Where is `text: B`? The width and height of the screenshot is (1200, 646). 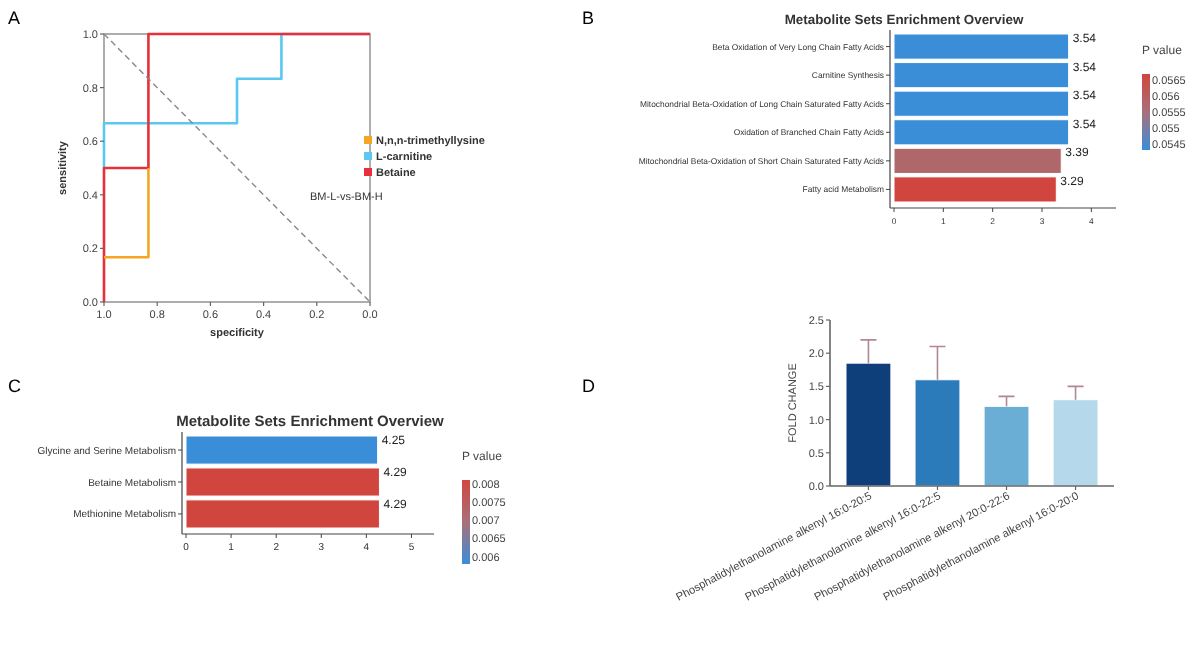
text: B is located at coordinates (588, 18).